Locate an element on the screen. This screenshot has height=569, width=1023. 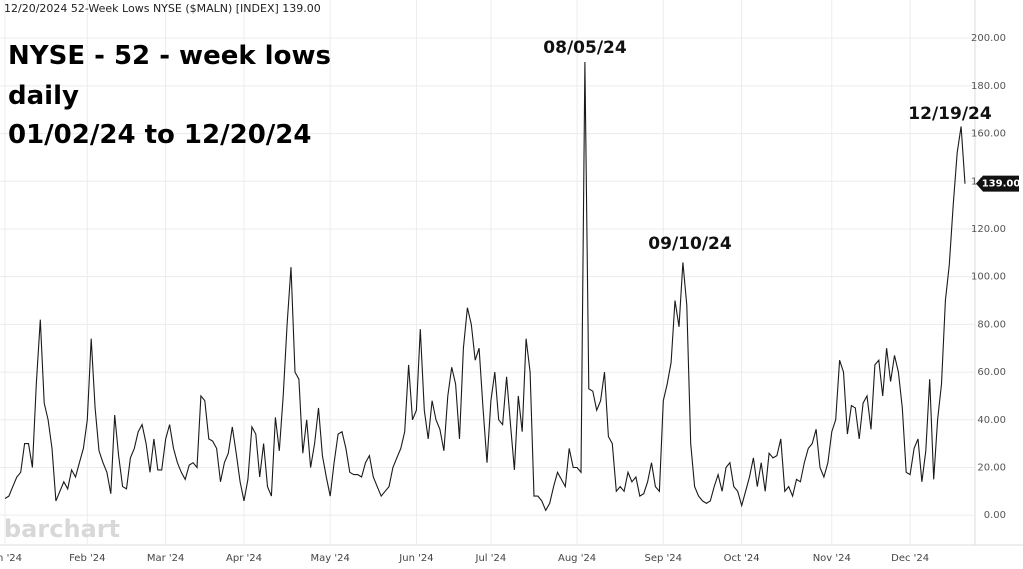
x-tick-label: Dec '24 is located at coordinates (910, 558).